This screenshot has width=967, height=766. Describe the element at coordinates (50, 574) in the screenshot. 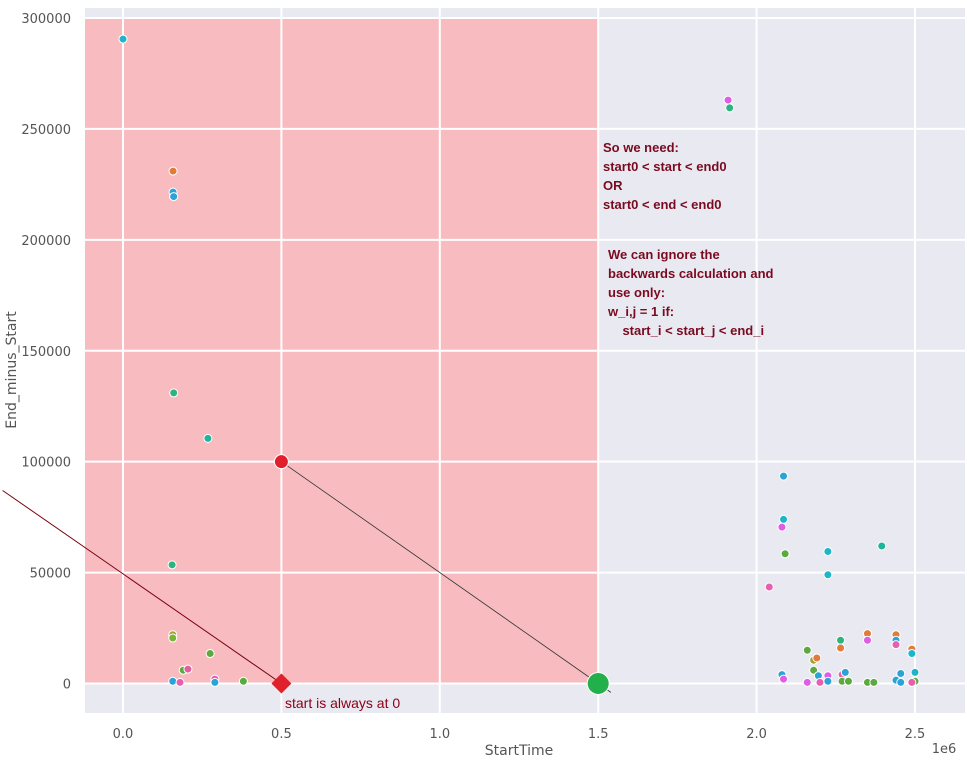

I see `y-tick-label: 50000` at that location.